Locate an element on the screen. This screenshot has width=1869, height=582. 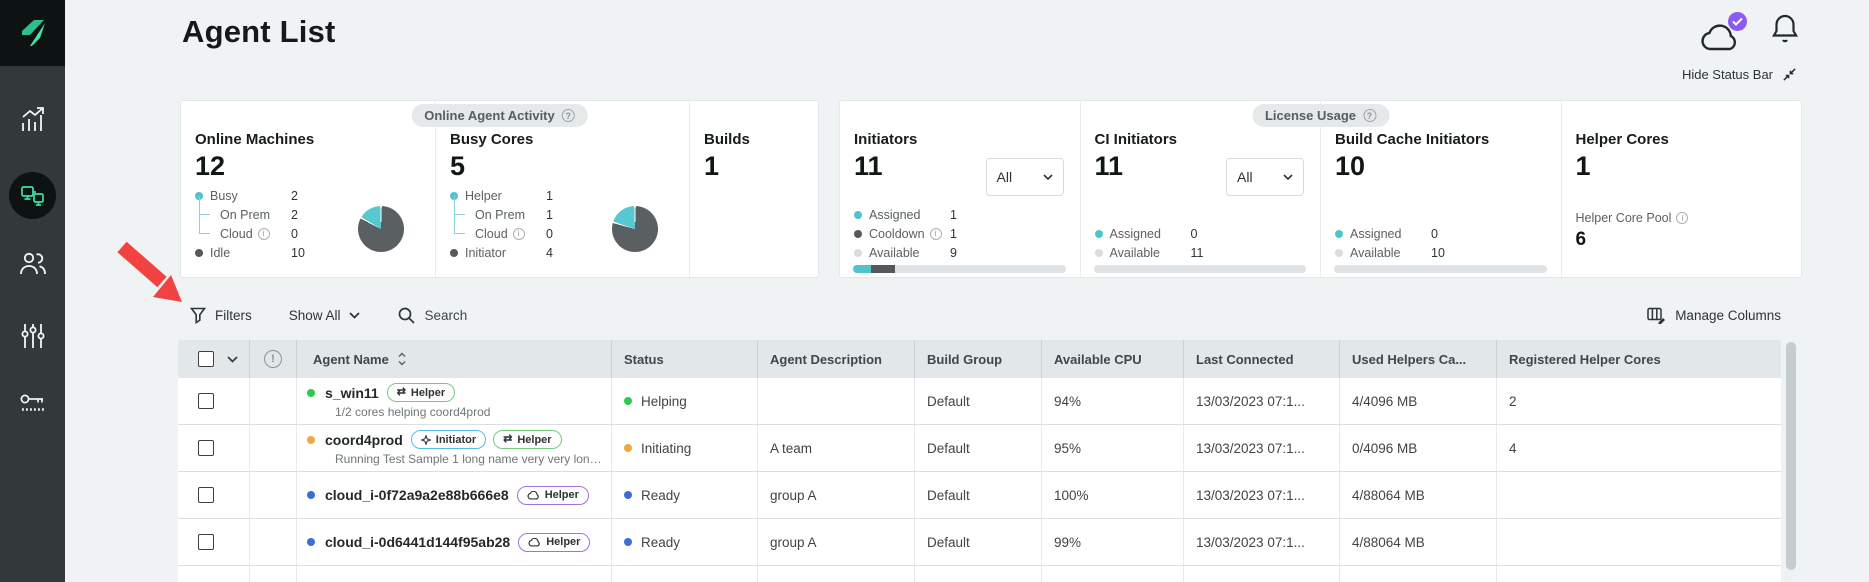
search-placeholder: Search is located at coordinates (446, 315).